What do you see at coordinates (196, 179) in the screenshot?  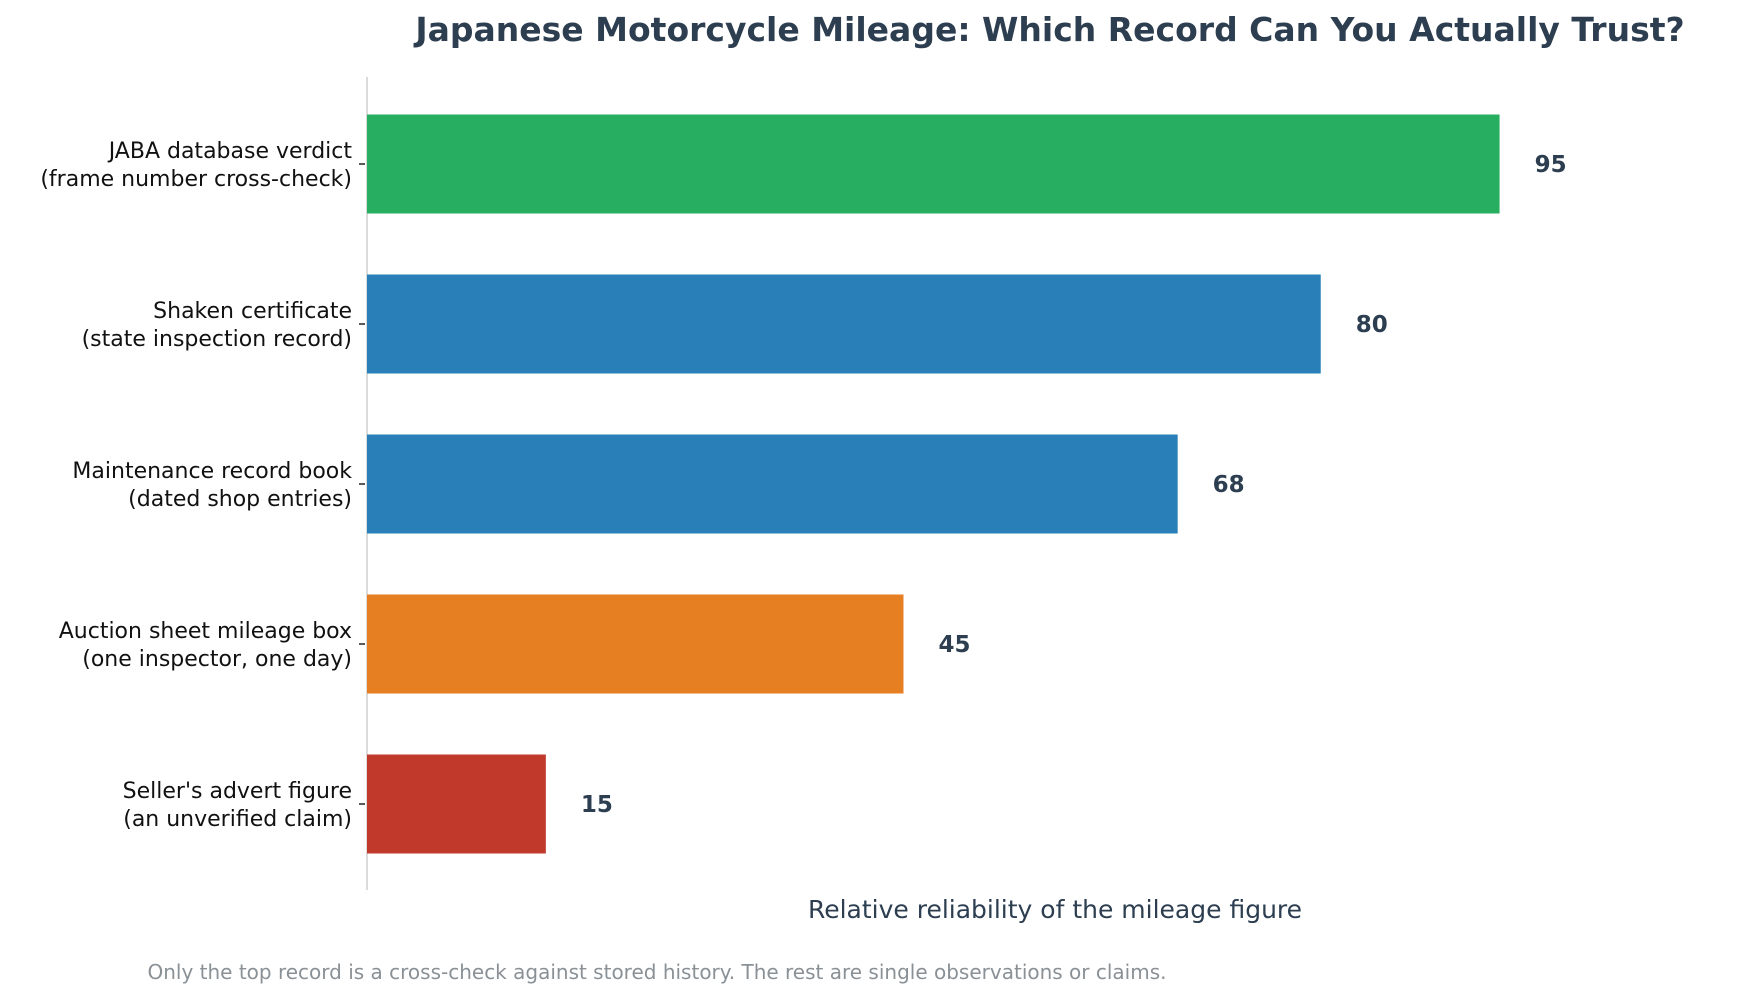 I see `category-label: (frame number cross-check)` at bounding box center [196, 179].